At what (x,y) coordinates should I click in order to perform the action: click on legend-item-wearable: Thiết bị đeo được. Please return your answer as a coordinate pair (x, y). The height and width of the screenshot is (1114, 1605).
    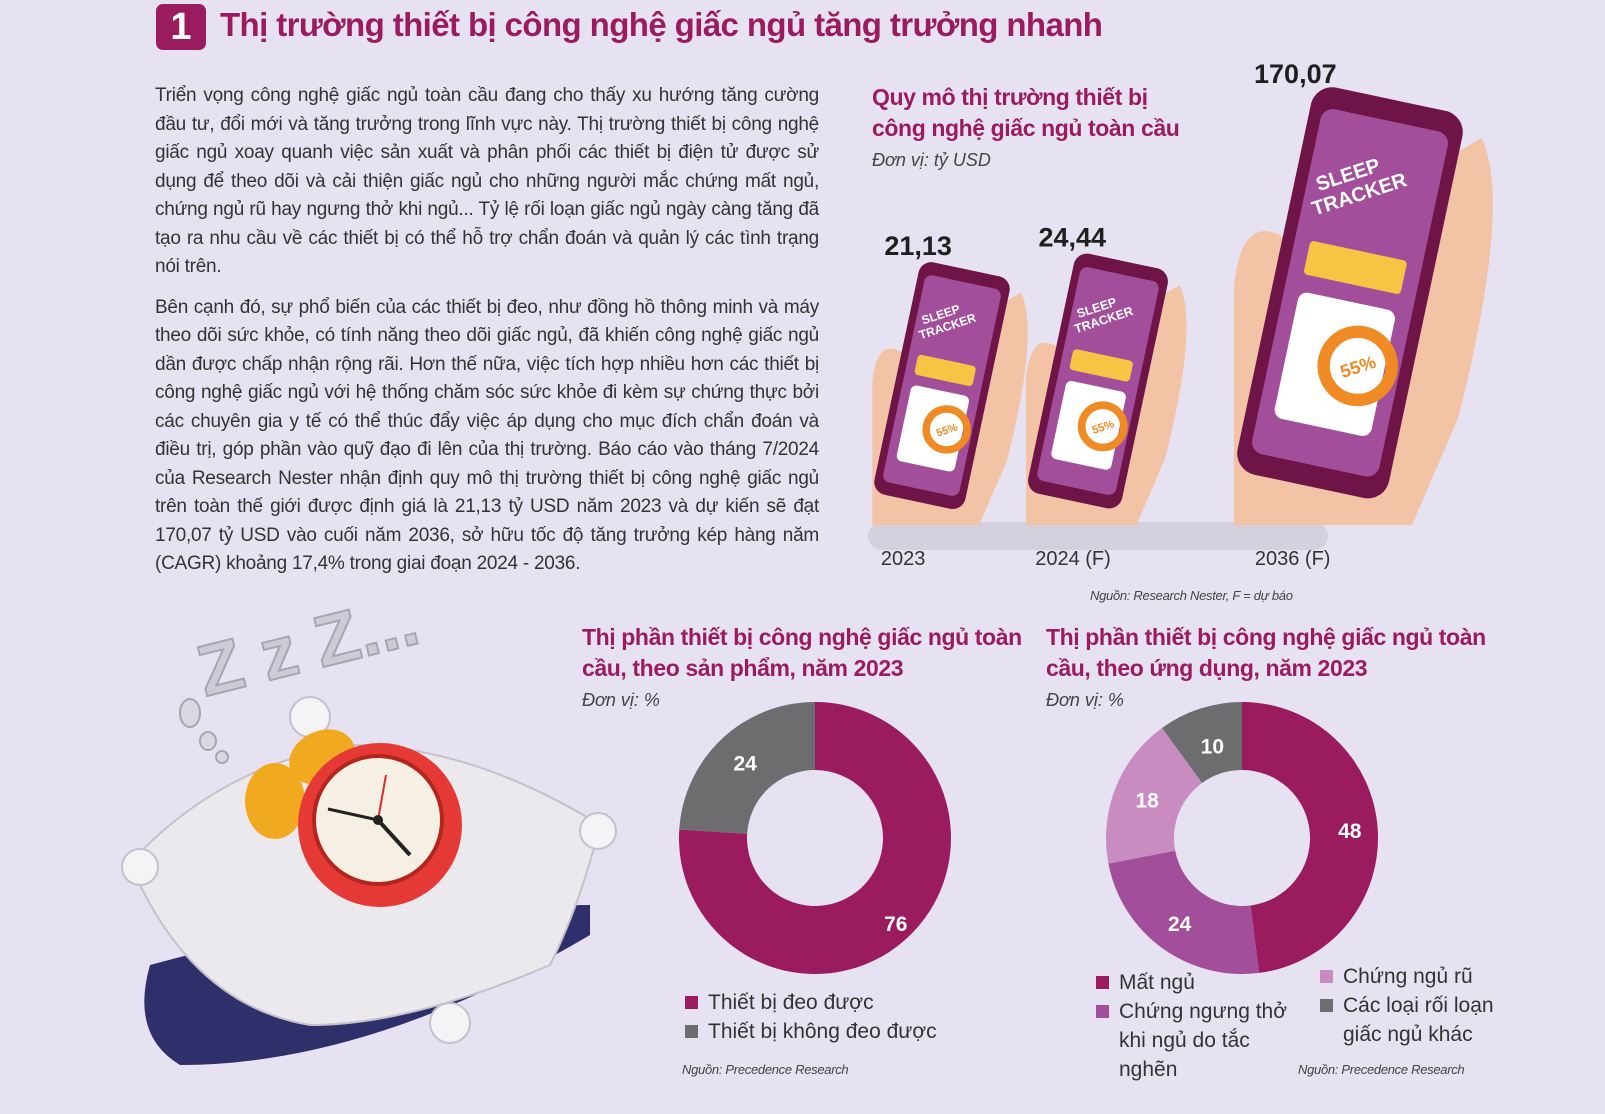
    Looking at the image, I should click on (811, 1002).